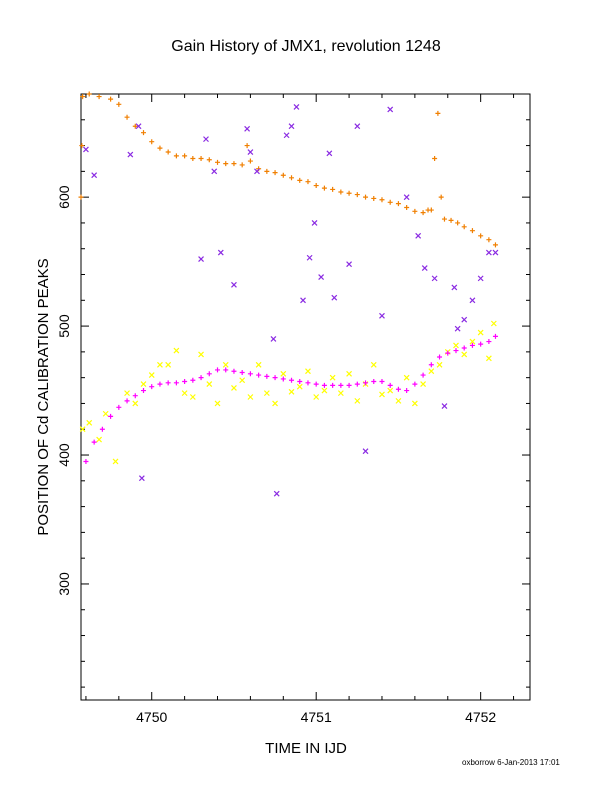  I want to click on x-tick-label: 4752, so click(480, 717).